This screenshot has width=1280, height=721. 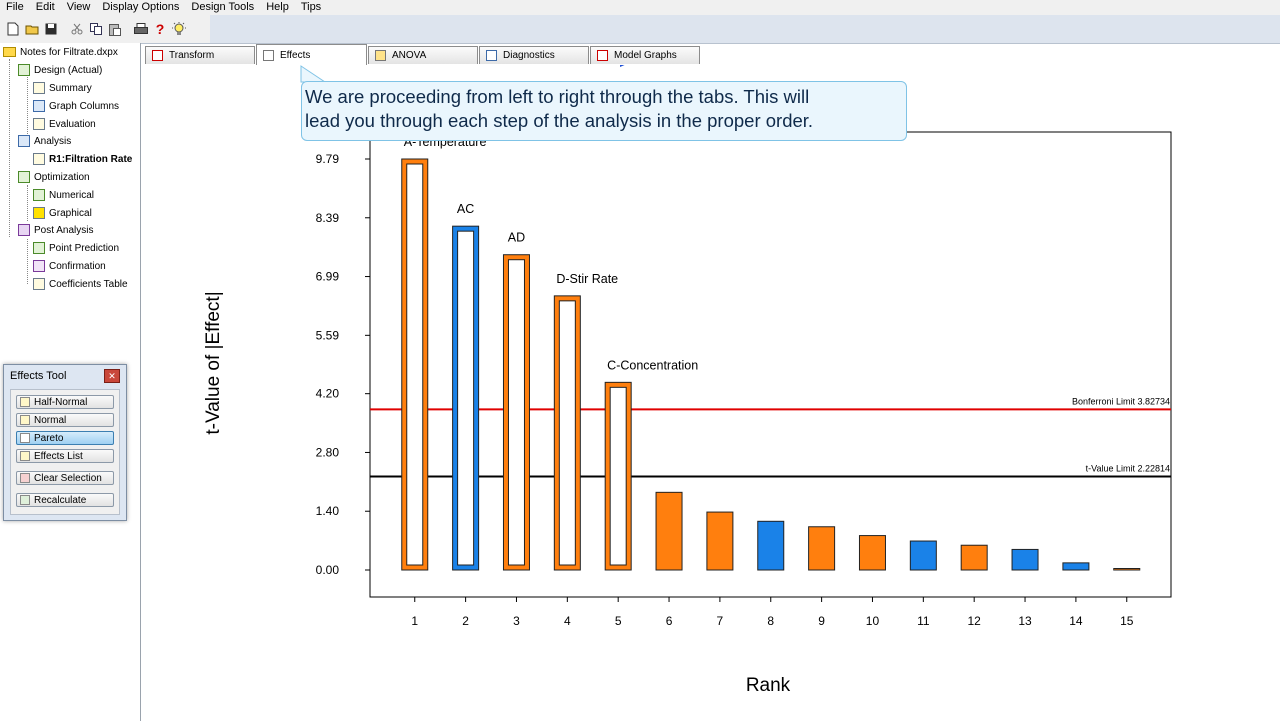 I want to click on analysis-icon, so click(x=24, y=141).